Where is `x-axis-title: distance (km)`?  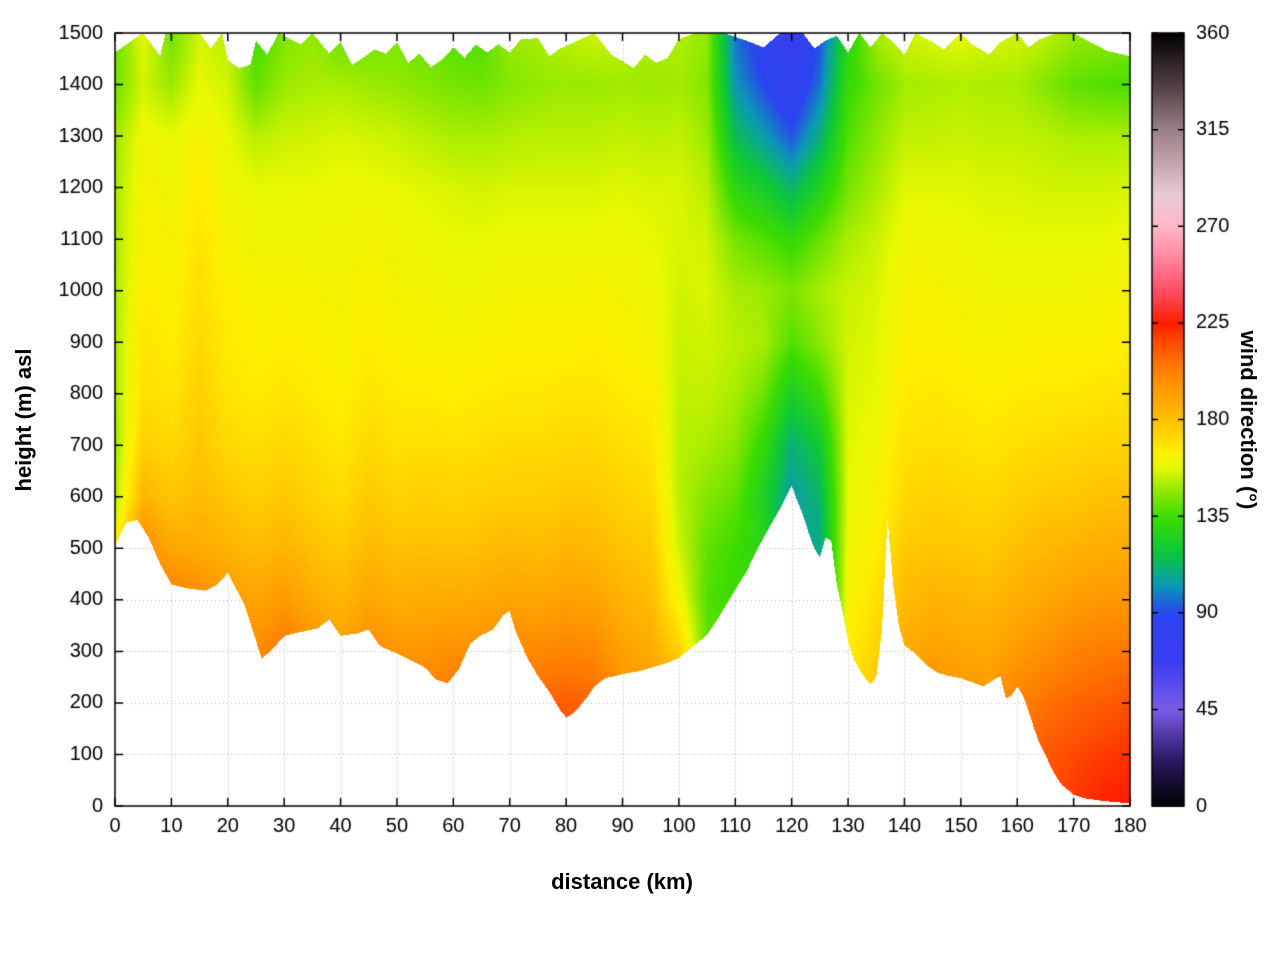 x-axis-title: distance (km) is located at coordinates (622, 881).